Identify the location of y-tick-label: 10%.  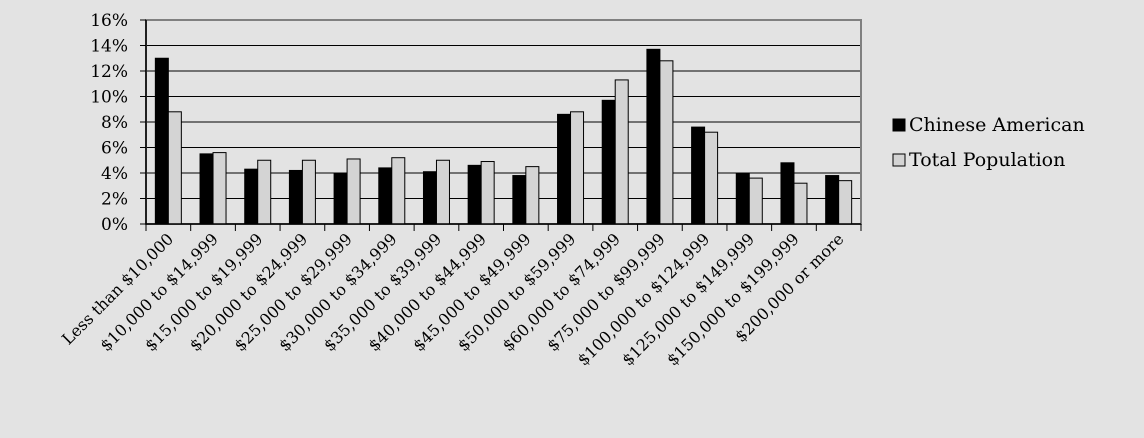
(109, 98).